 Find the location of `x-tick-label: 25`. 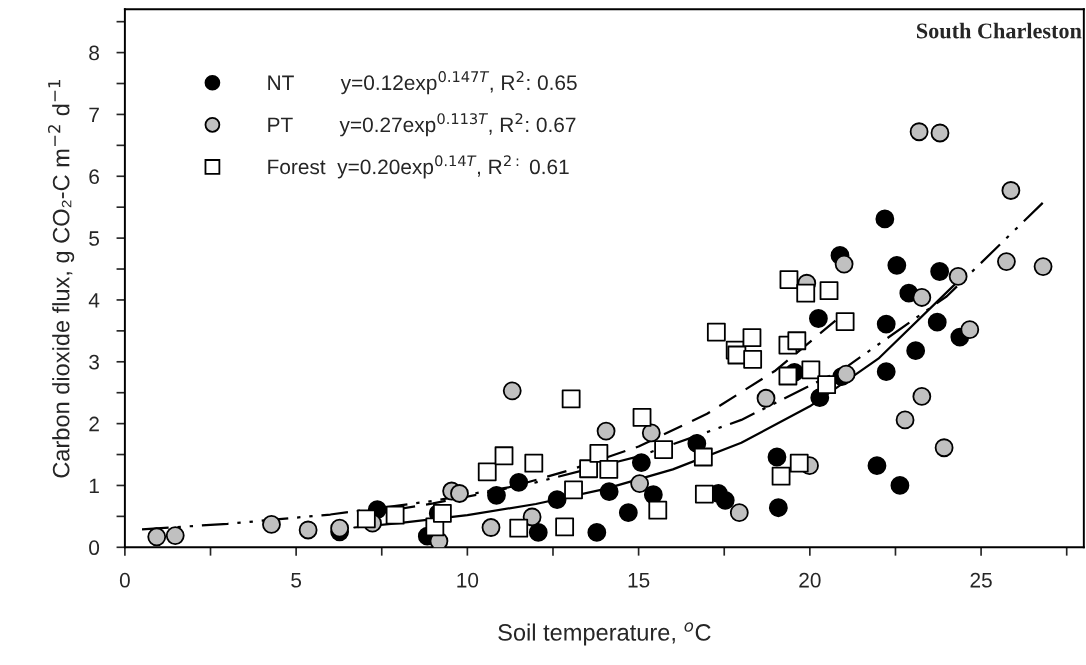

x-tick-label: 25 is located at coordinates (981, 580).